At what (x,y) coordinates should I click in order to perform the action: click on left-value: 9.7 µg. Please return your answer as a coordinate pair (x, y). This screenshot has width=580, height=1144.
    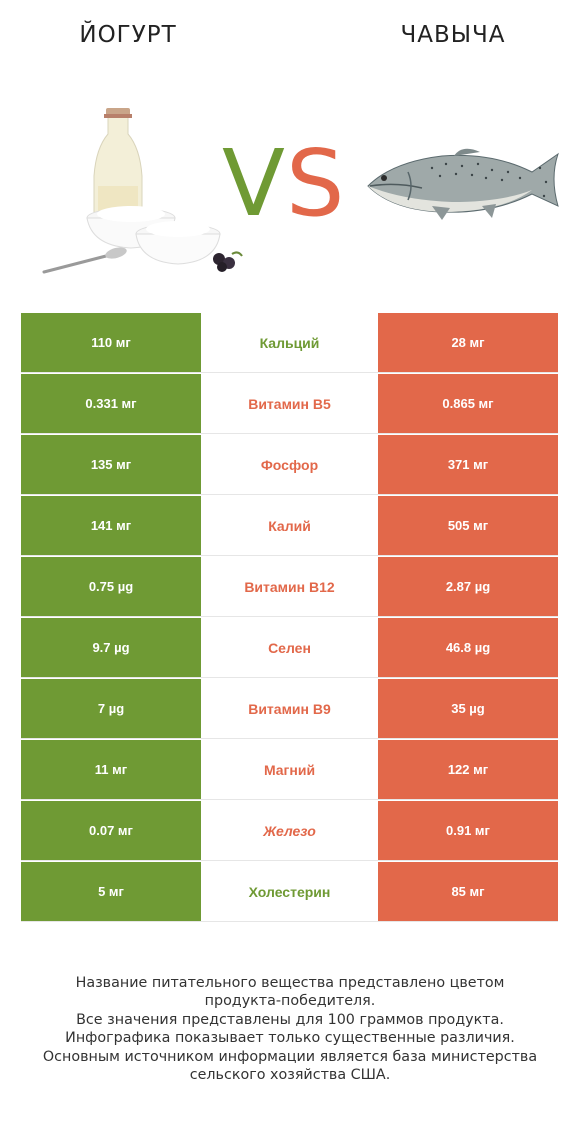
    Looking at the image, I should click on (111, 647).